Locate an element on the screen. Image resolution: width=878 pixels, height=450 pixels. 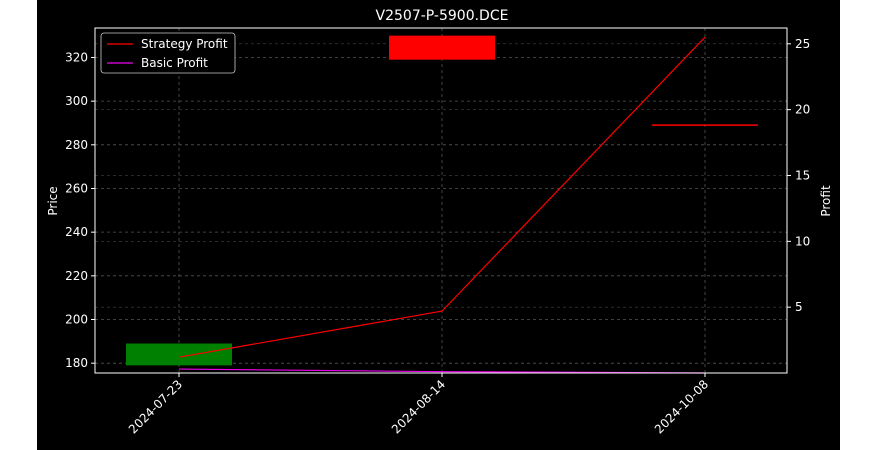
legend-box is located at coordinates (168, 53).